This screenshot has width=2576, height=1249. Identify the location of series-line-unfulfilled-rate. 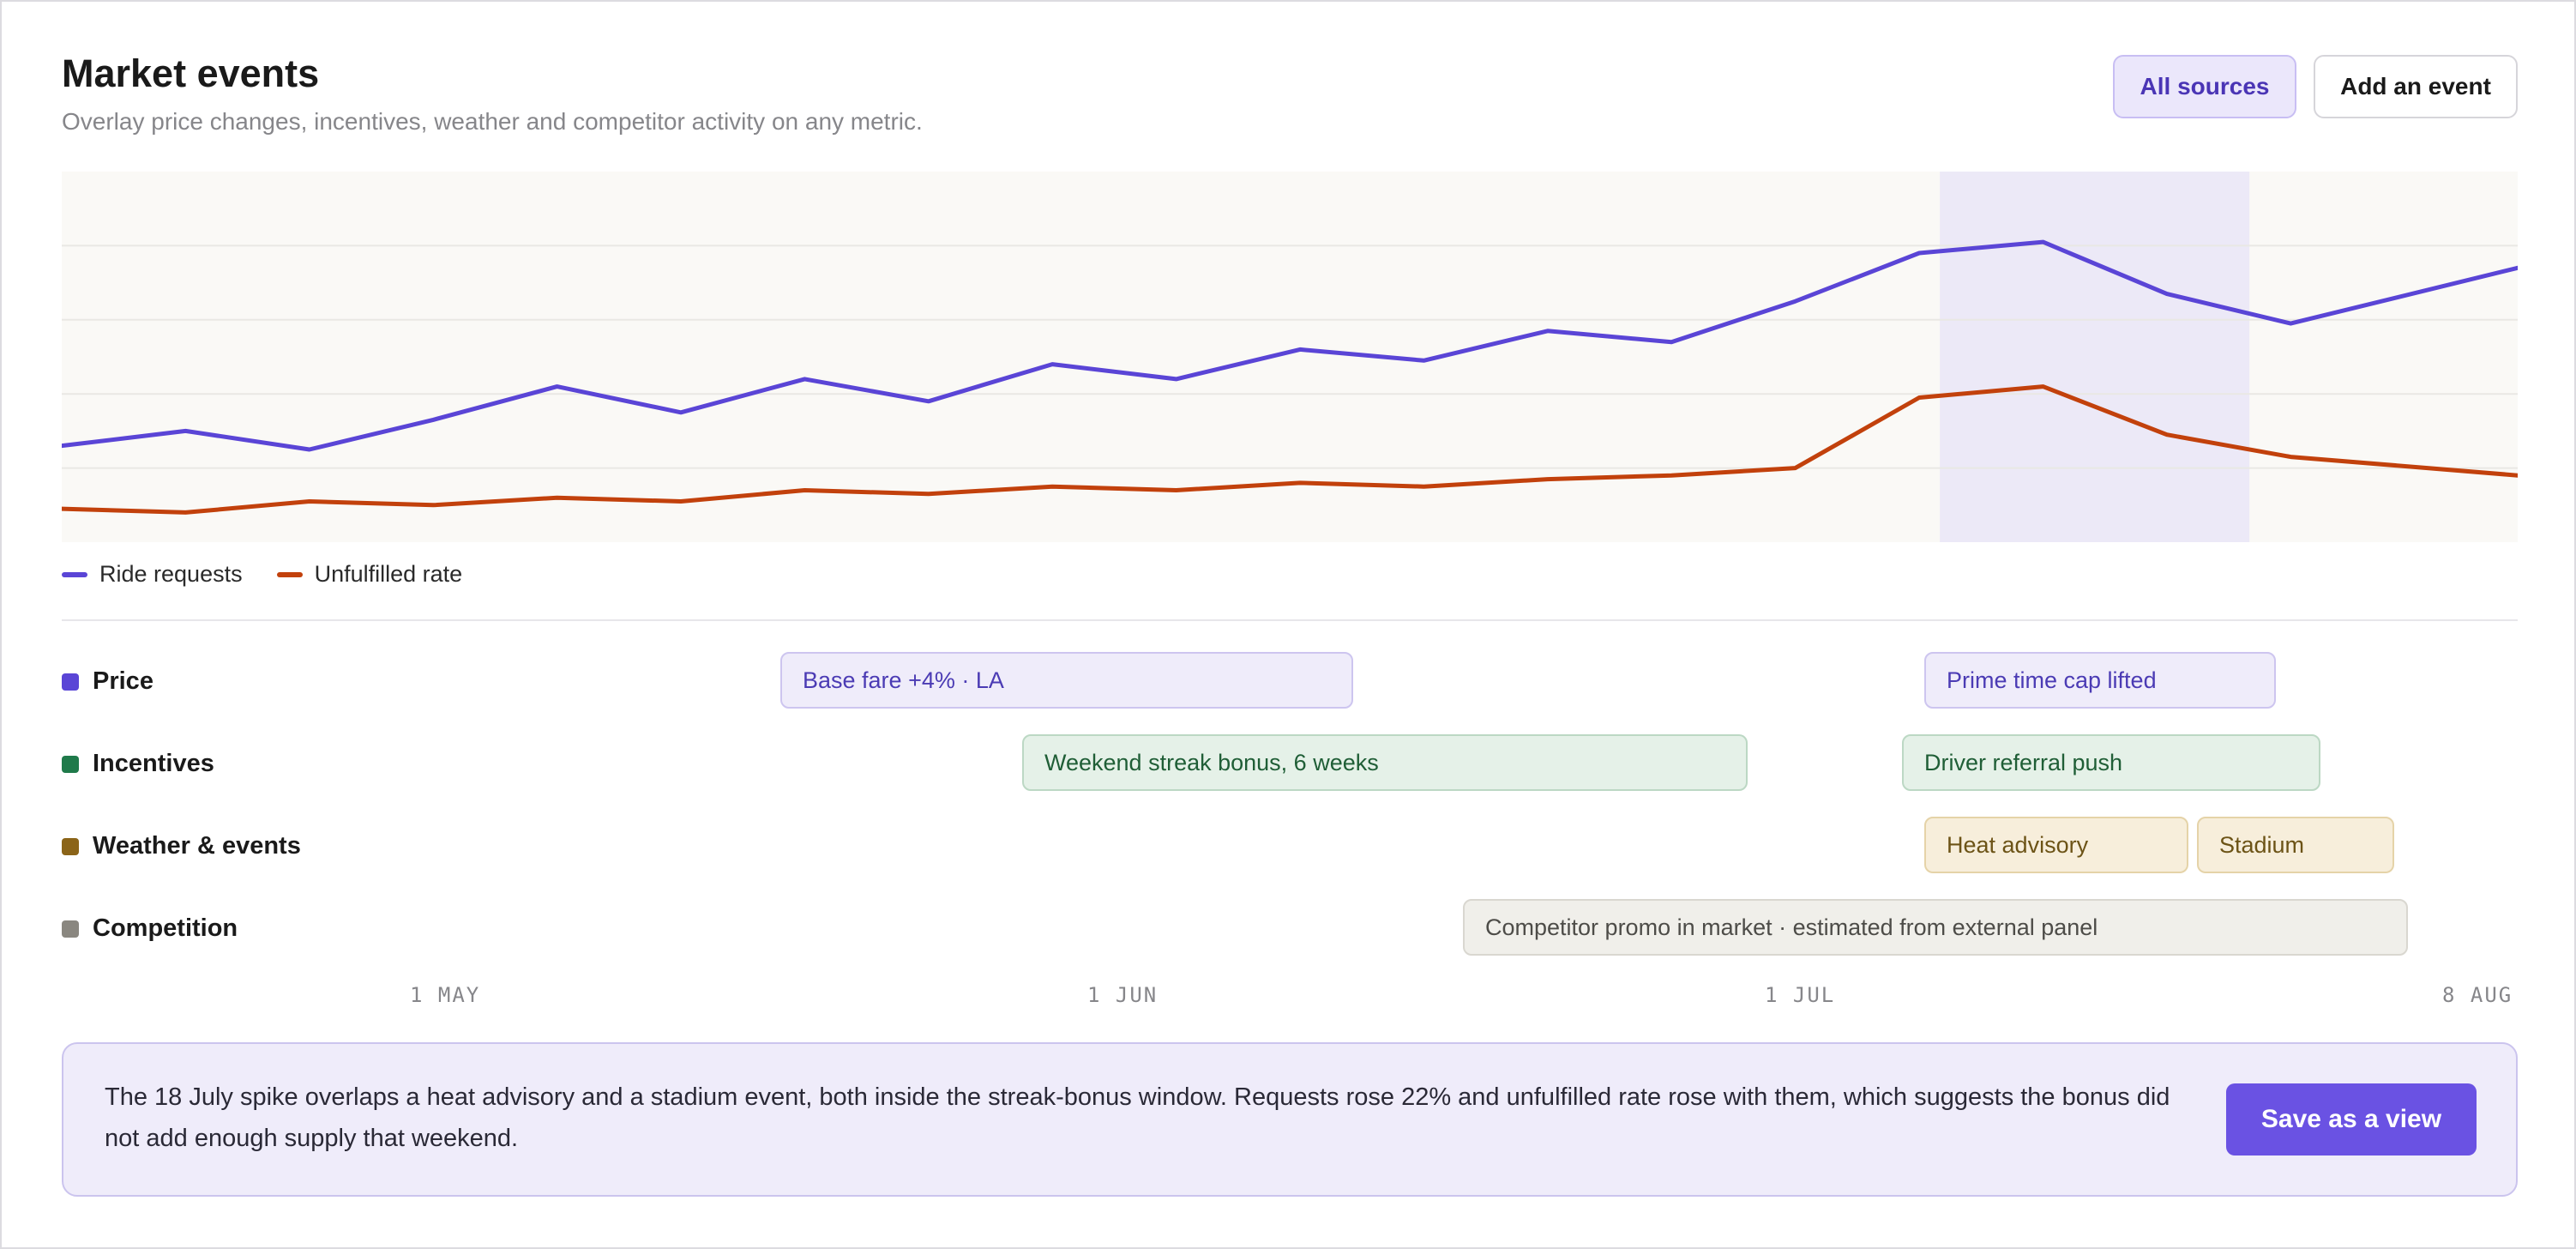
(1290, 449).